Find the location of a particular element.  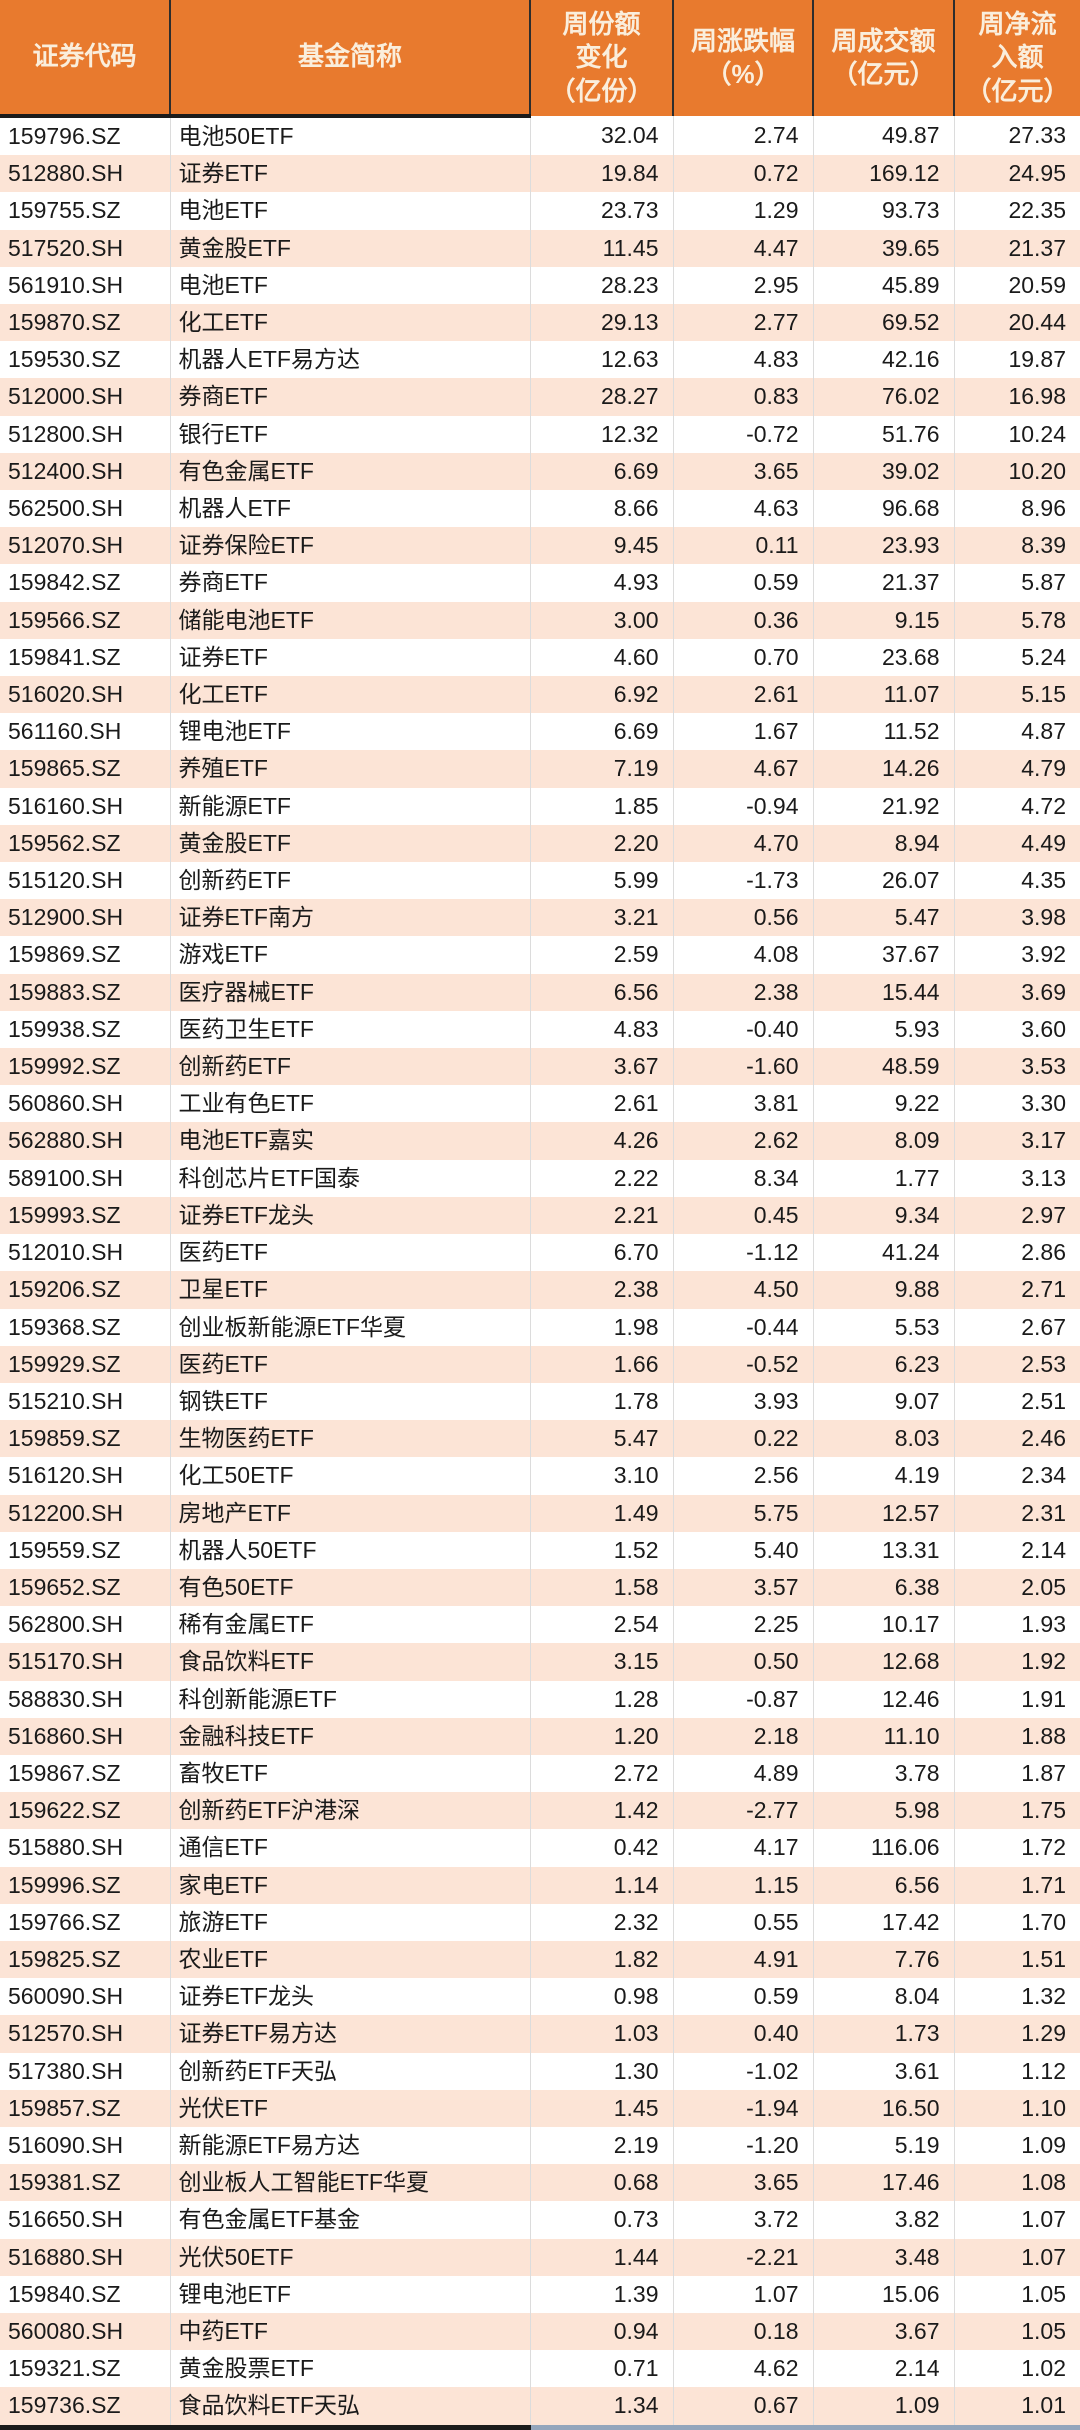

cell-turnover: 4.19 is located at coordinates (884, 1476).